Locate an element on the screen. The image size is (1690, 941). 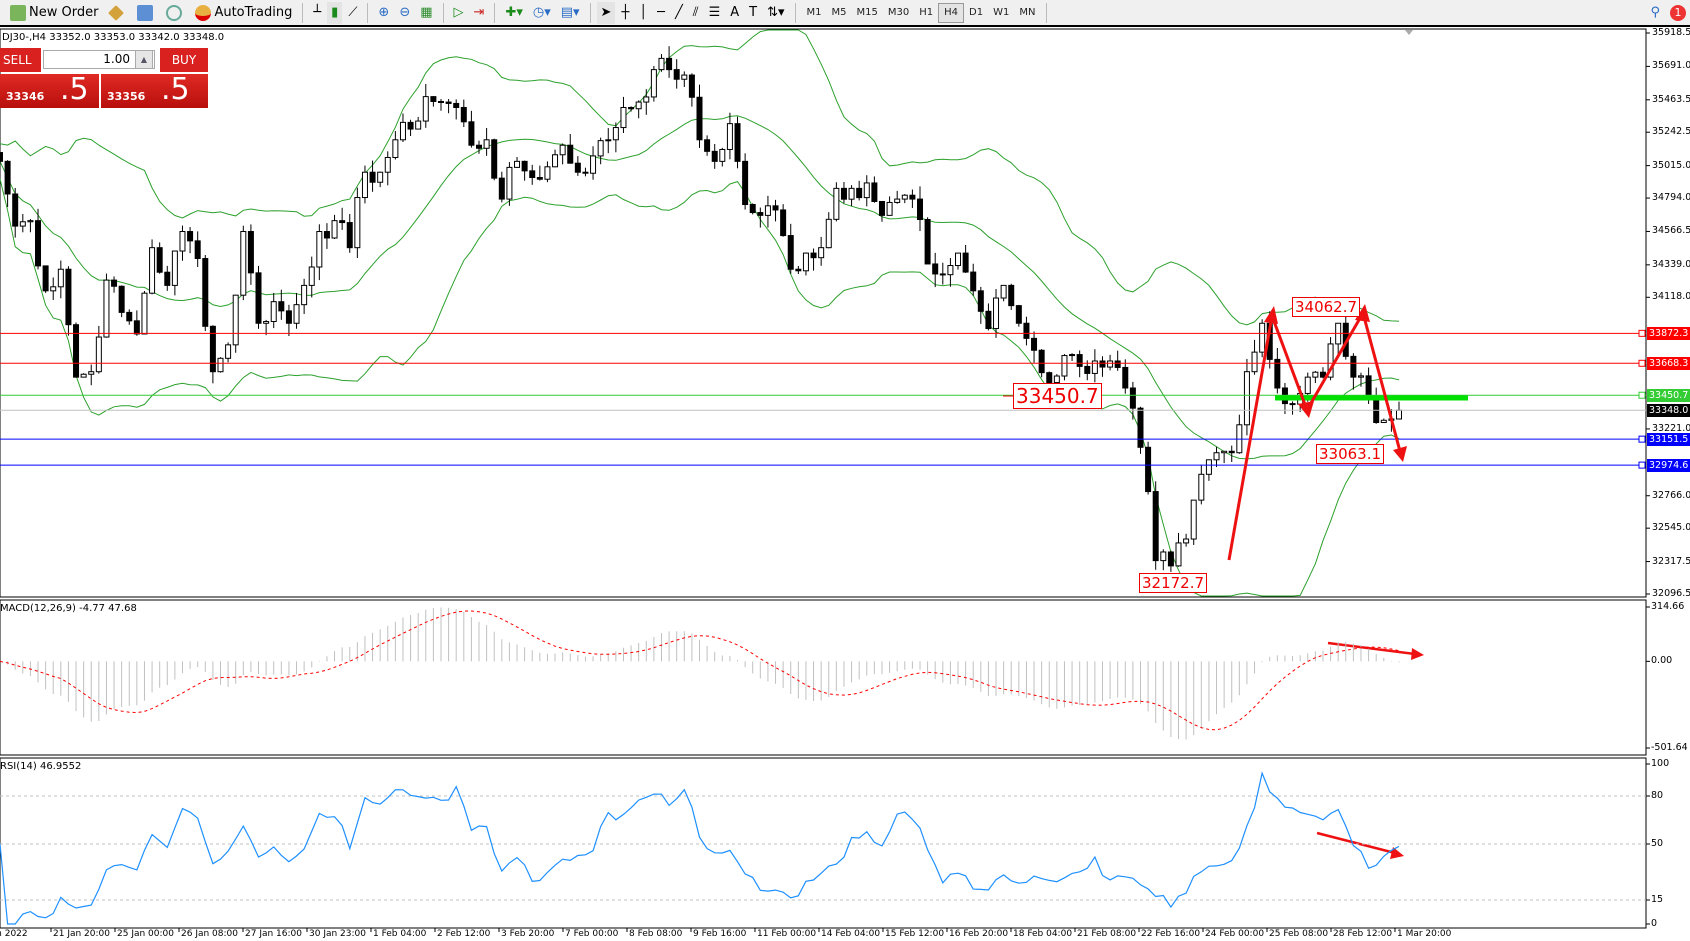
trendline-icon: ╱ is located at coordinates (678, 12).